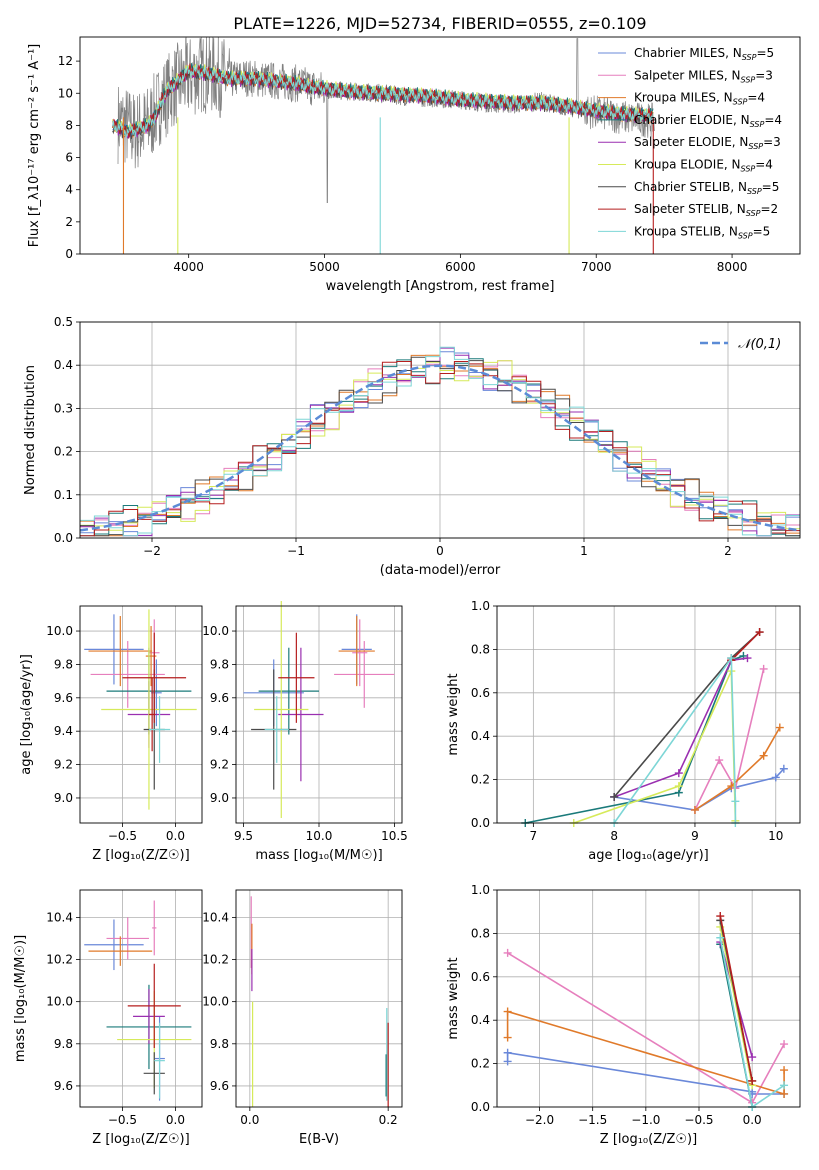  What do you see at coordinates (683, 98) in the screenshot?
I see `legend-label-main: Kroupa MILES, N` at bounding box center [683, 98].